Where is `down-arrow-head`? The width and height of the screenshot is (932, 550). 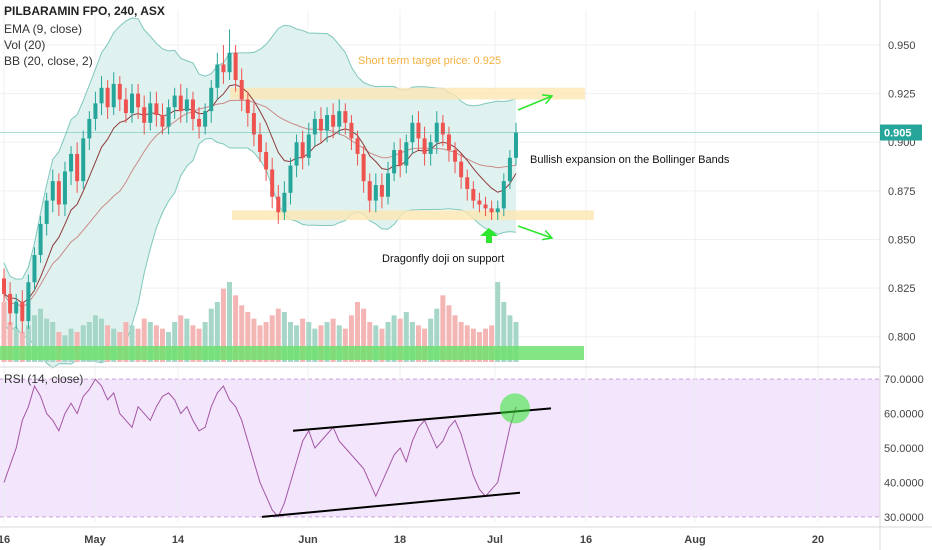 down-arrow-head is located at coordinates (548, 235).